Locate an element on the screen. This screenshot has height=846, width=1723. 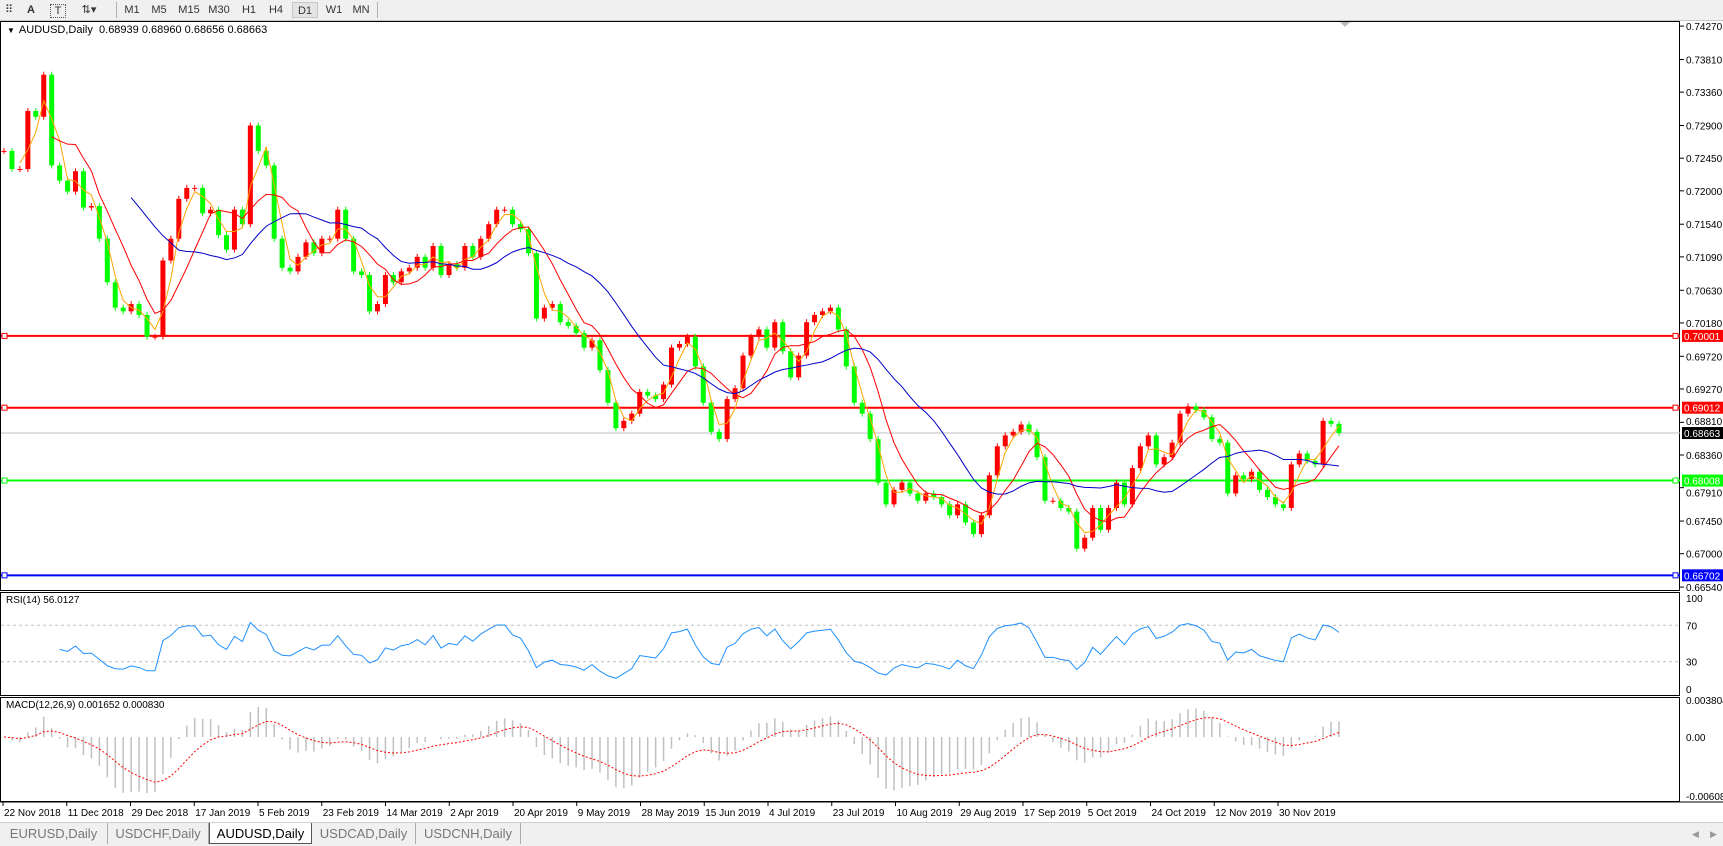
timeframe-d1-button: D1 is located at coordinates (305, 10).